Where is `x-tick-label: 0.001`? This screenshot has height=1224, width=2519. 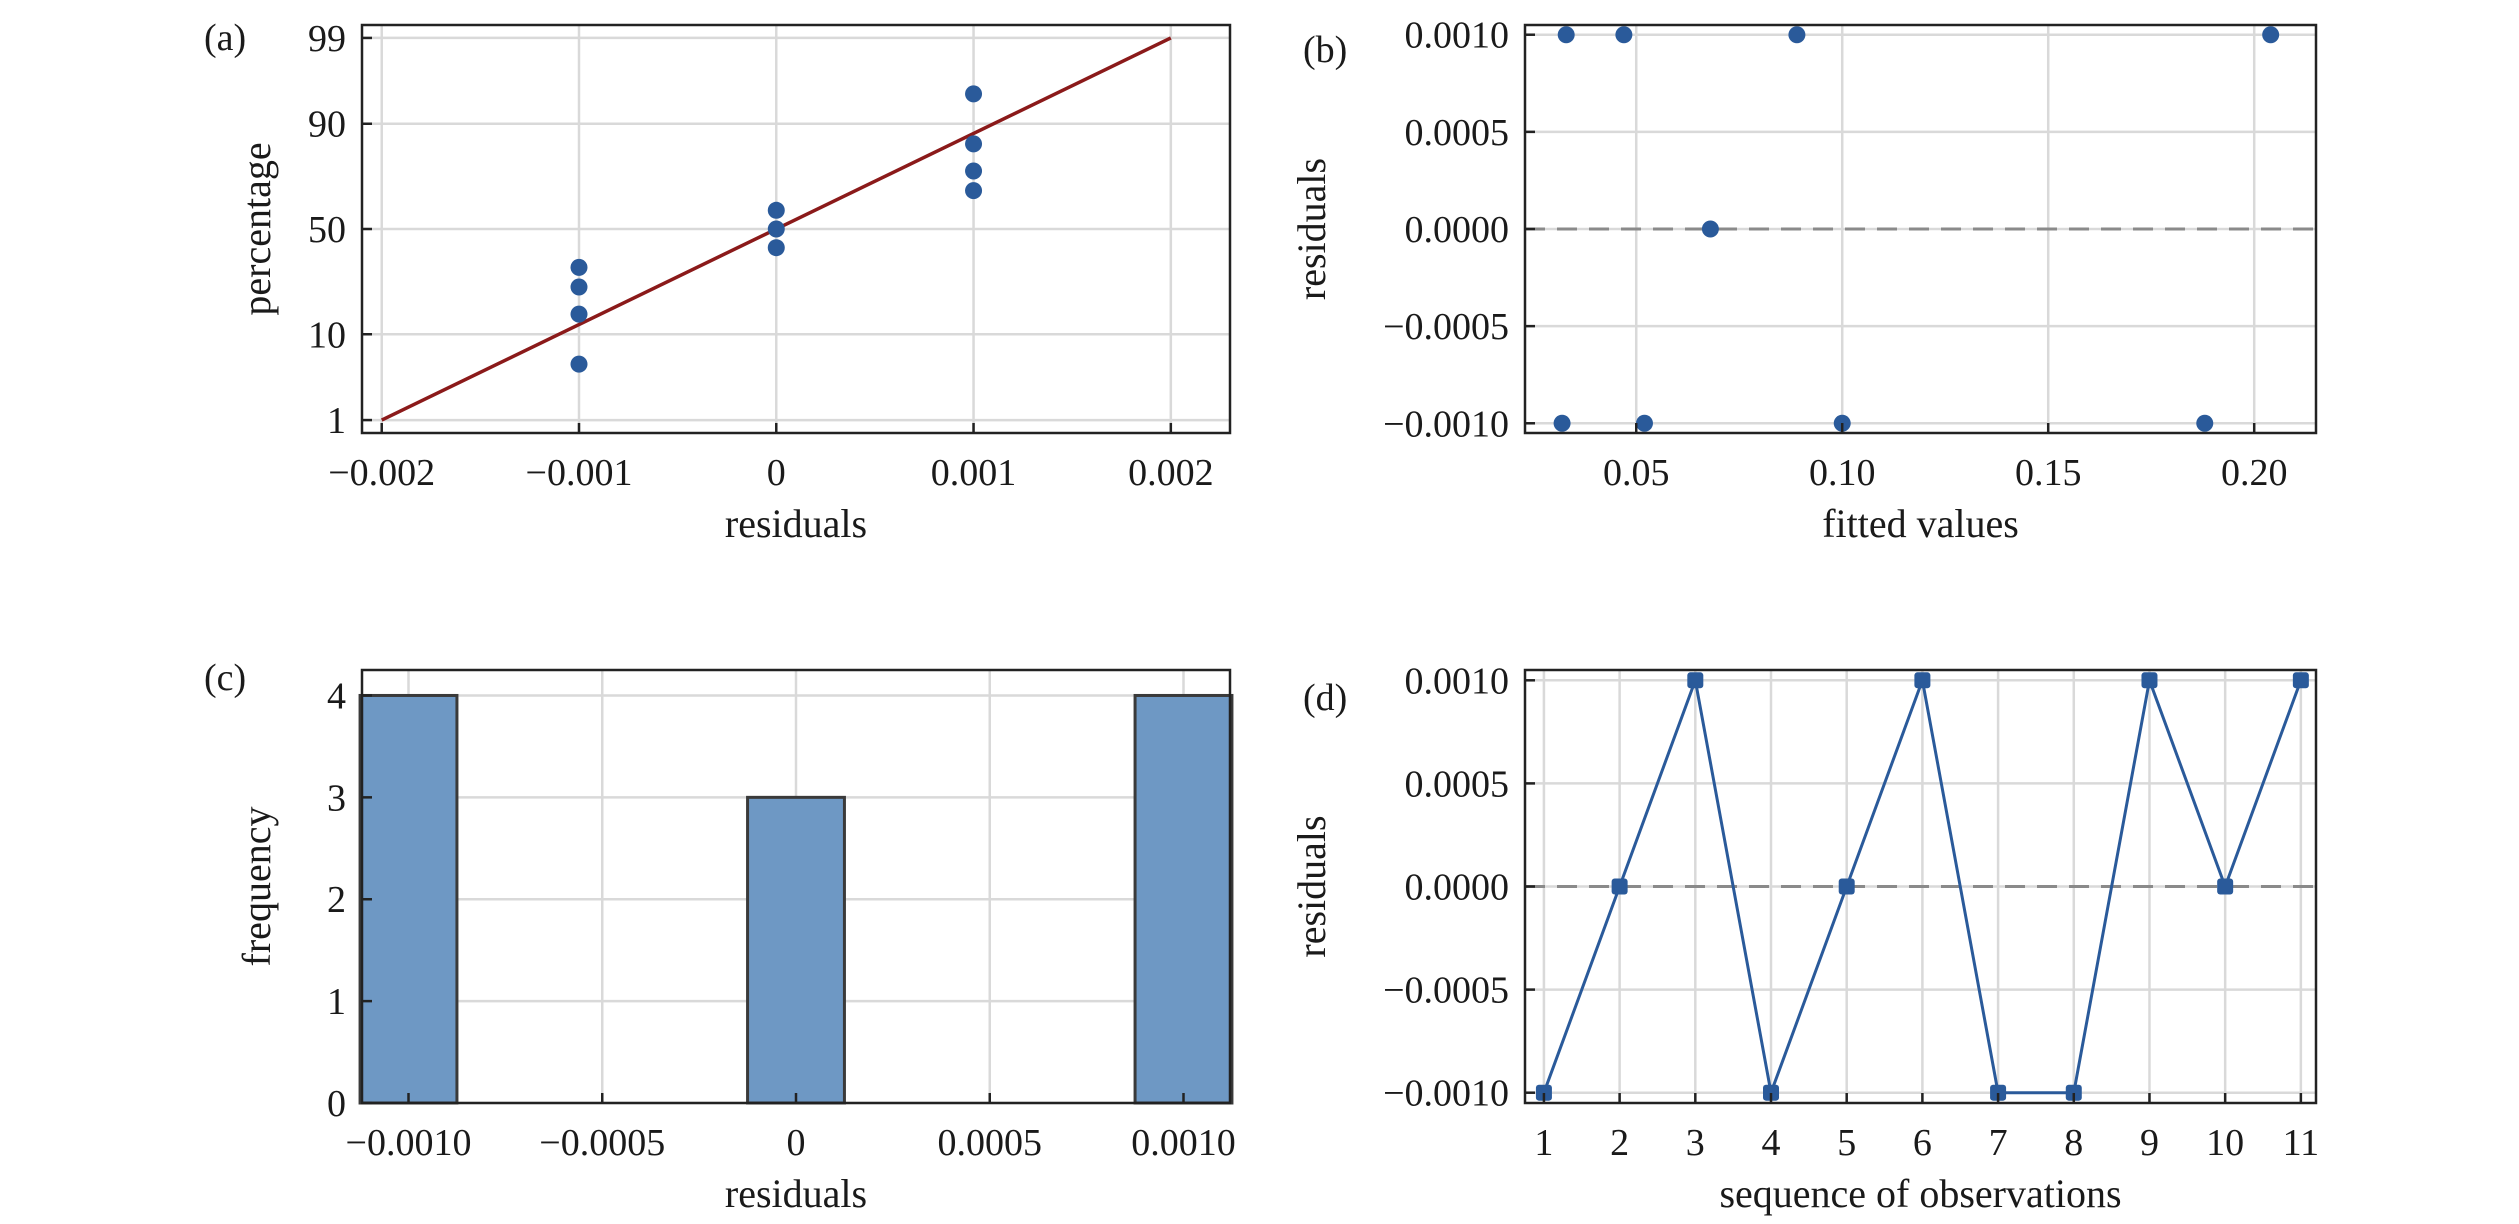 x-tick-label: 0.001 is located at coordinates (974, 473).